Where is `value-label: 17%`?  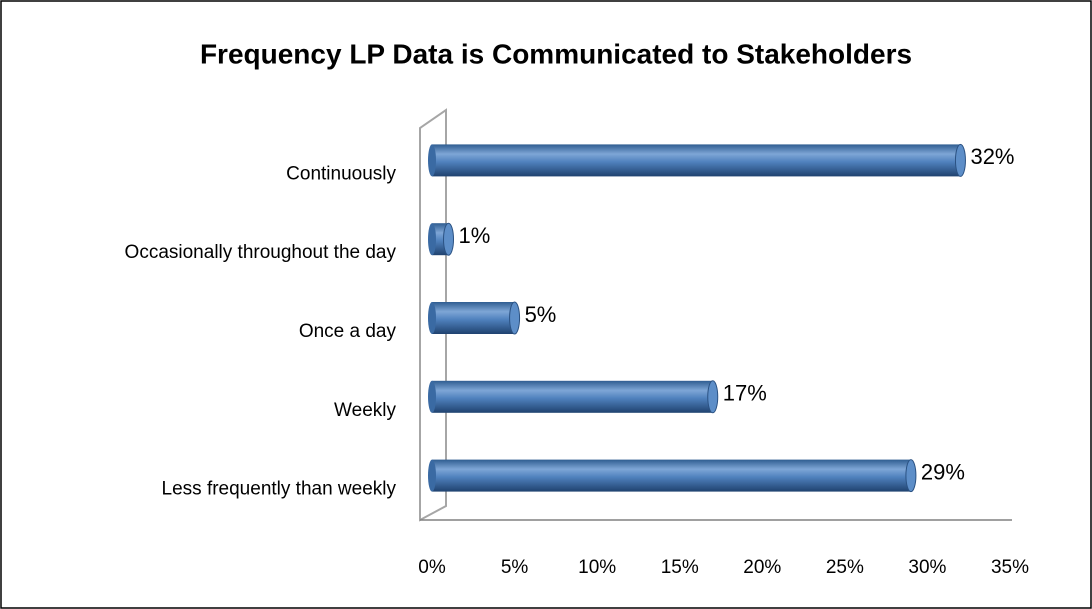
value-label: 17% is located at coordinates (745, 393).